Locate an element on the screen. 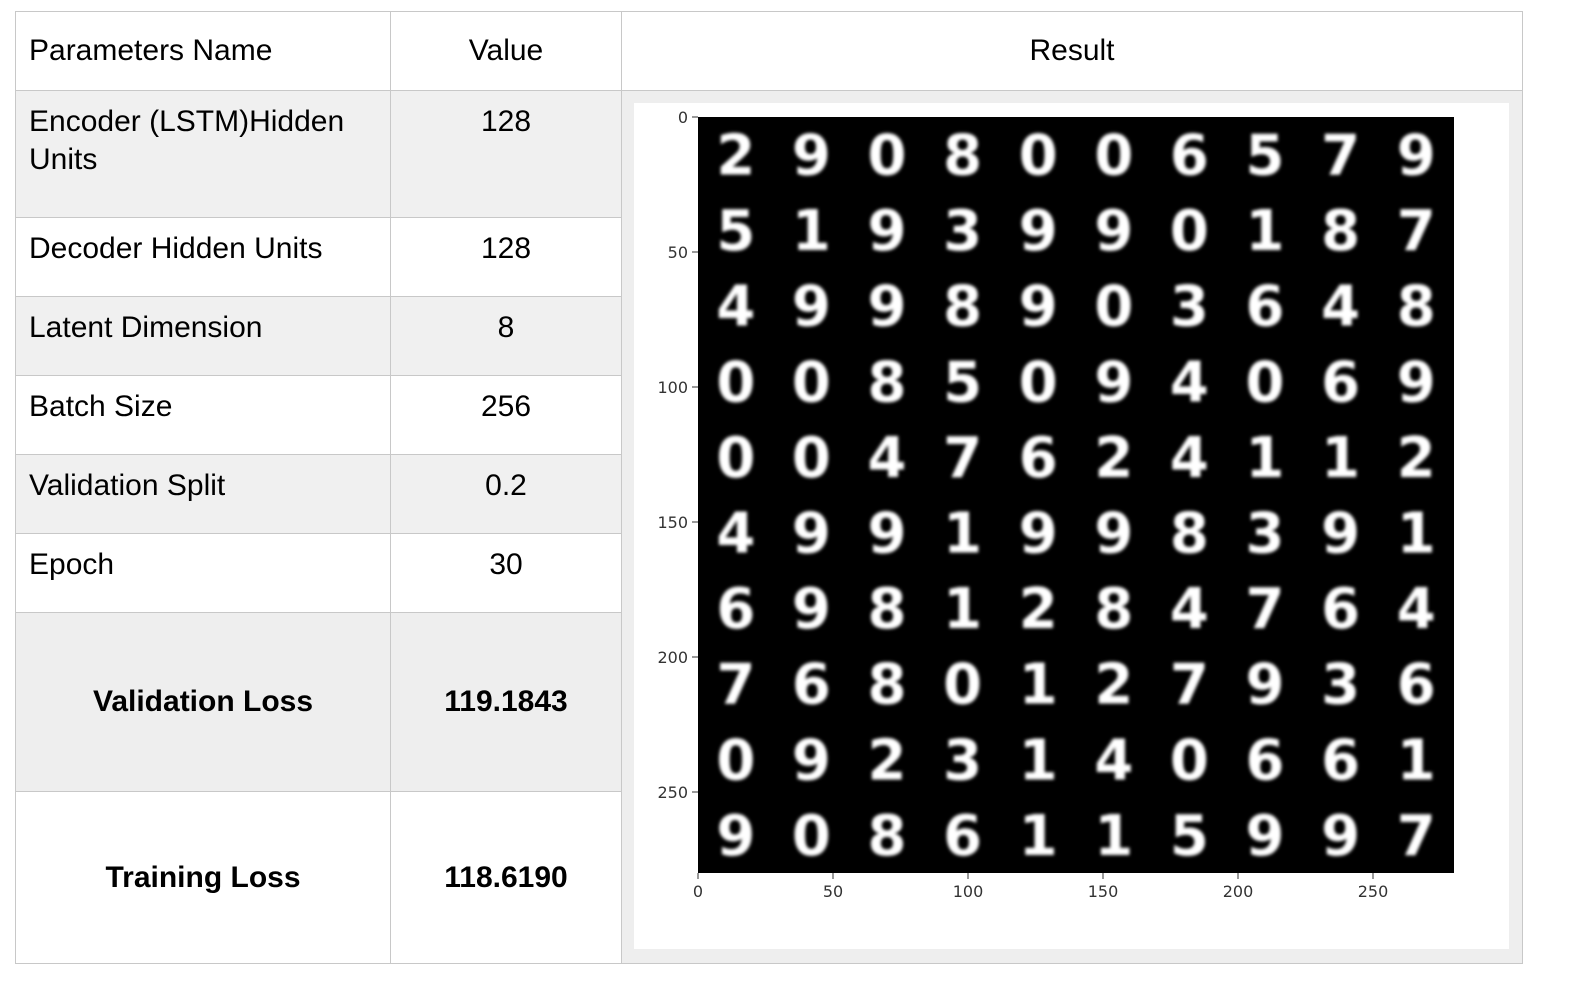  table-row: Epoch 30 is located at coordinates (769, 573).